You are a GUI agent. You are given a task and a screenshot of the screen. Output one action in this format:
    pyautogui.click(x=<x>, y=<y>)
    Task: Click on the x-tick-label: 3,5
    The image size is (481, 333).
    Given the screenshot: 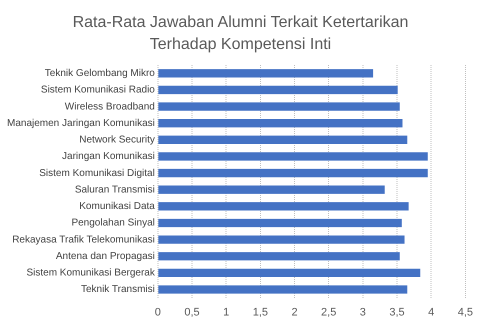 What is the action you would take?
    pyautogui.click(x=397, y=312)
    